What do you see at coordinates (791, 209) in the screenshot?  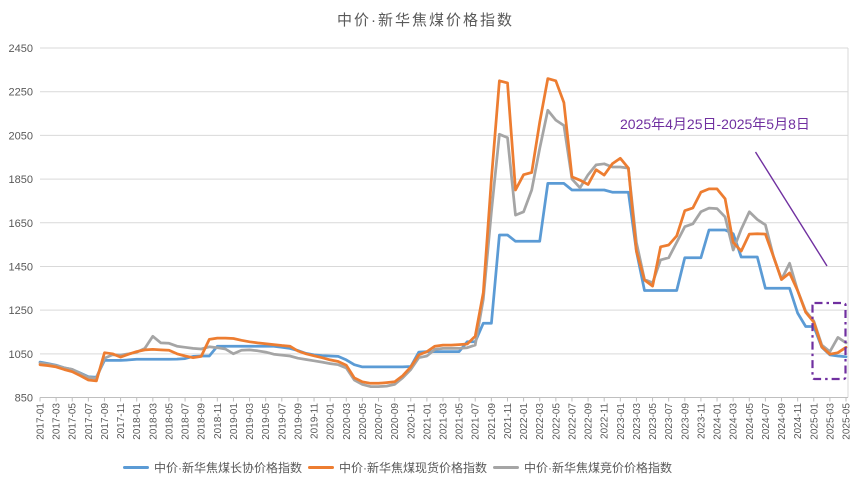 I see `annotation-leader-line` at bounding box center [791, 209].